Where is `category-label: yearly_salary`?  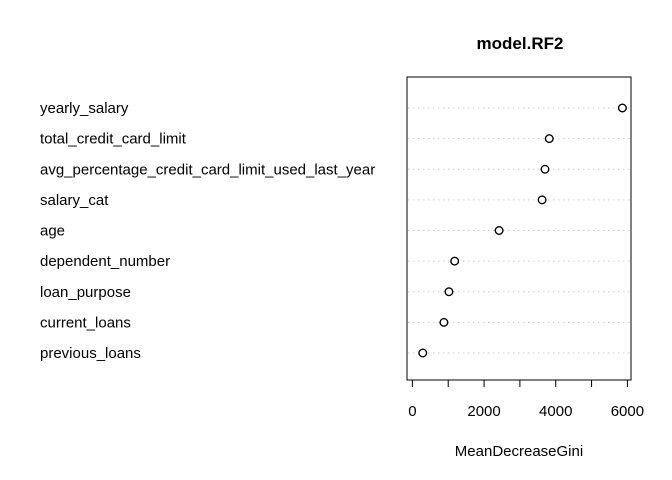
category-label: yearly_salary is located at coordinates (84, 108).